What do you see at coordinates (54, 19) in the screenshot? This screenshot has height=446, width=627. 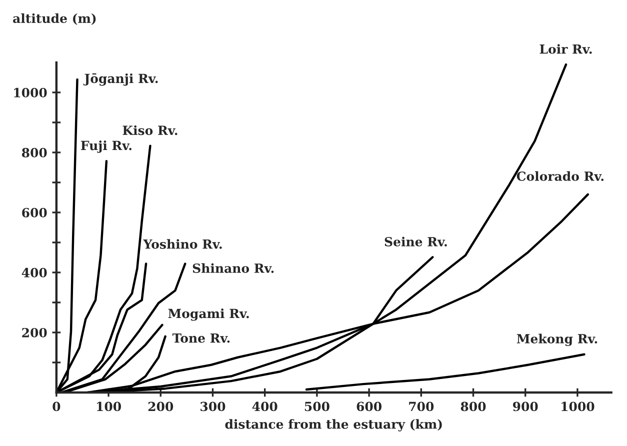 I see `y-axis-title: altitude (m)` at bounding box center [54, 19].